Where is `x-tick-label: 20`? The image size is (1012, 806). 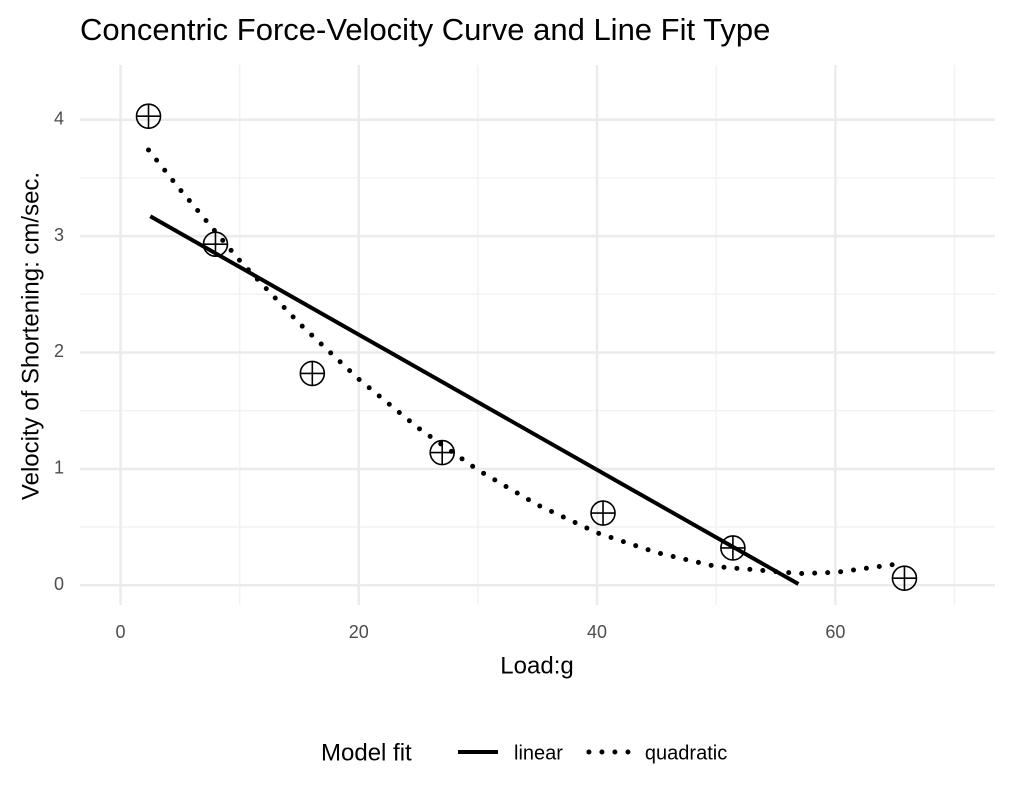
x-tick-label: 20 is located at coordinates (359, 632).